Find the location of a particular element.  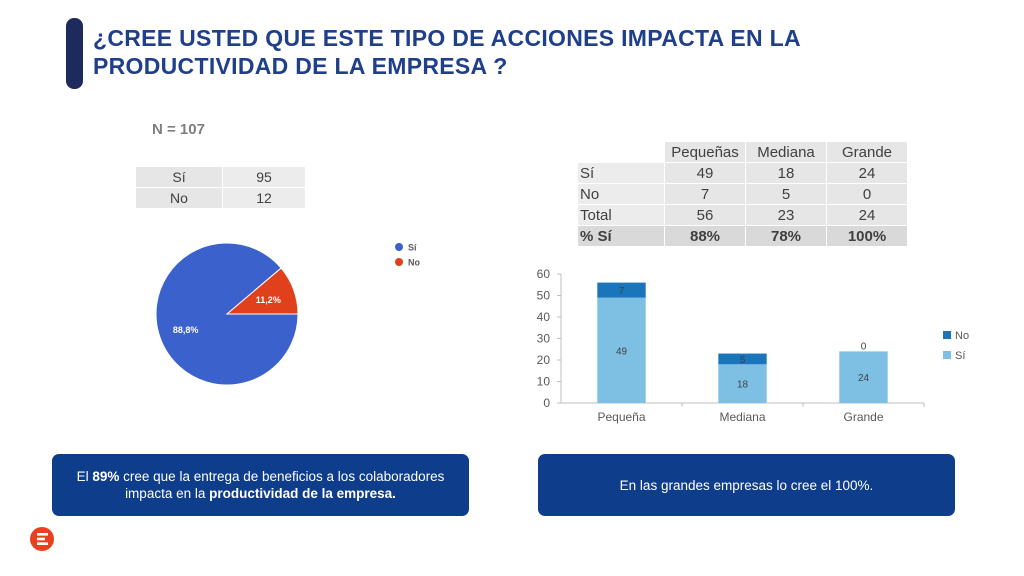

bar-data-label: 0 is located at coordinates (864, 346).